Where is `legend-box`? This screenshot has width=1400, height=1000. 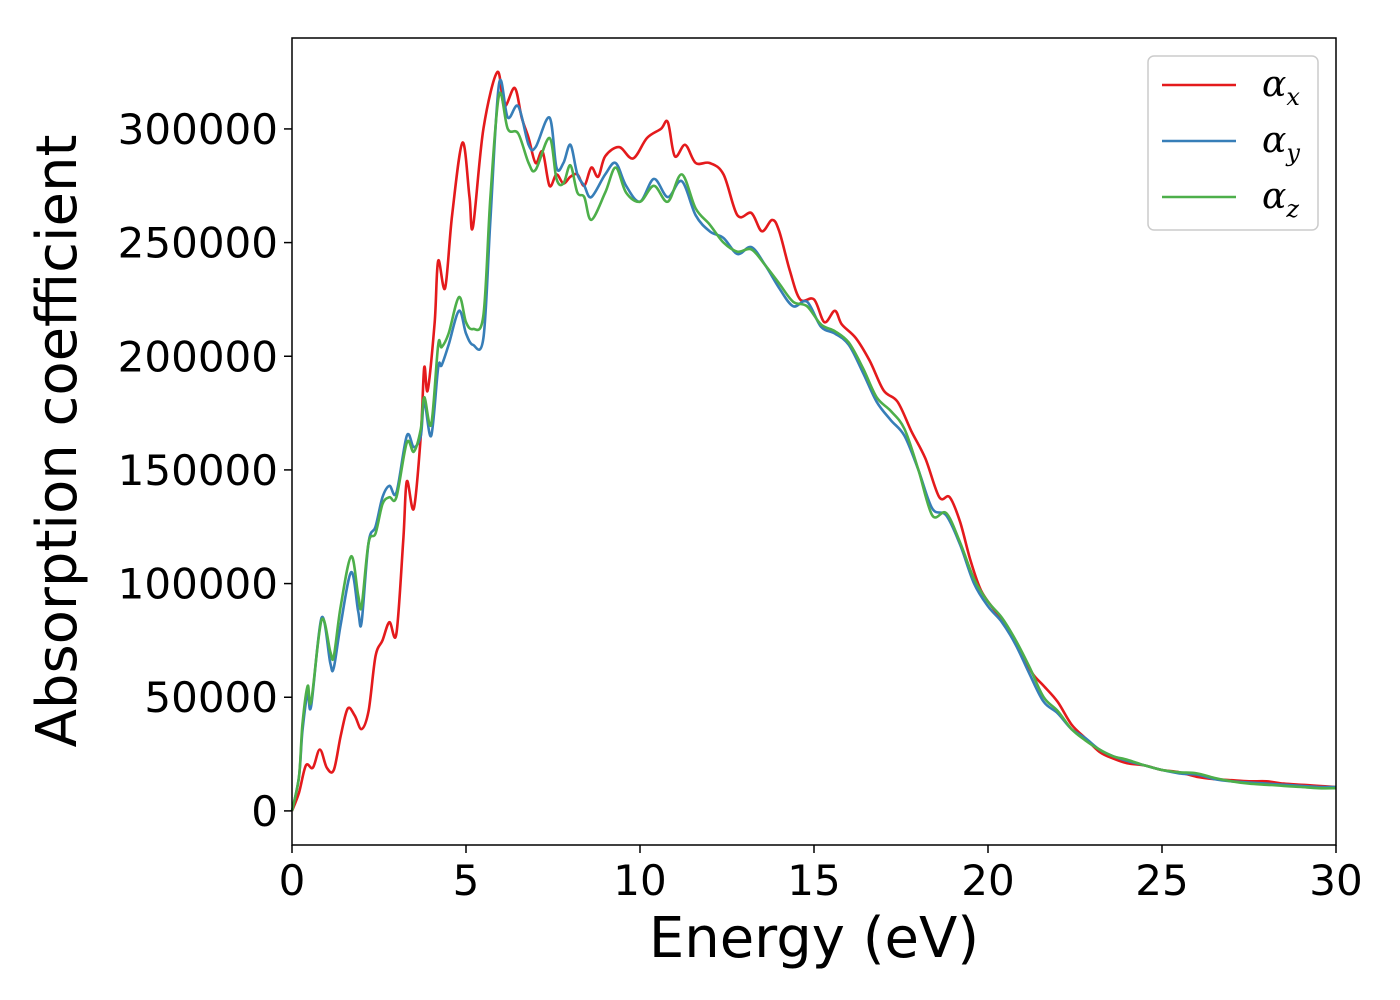
legend-box is located at coordinates (1233, 143).